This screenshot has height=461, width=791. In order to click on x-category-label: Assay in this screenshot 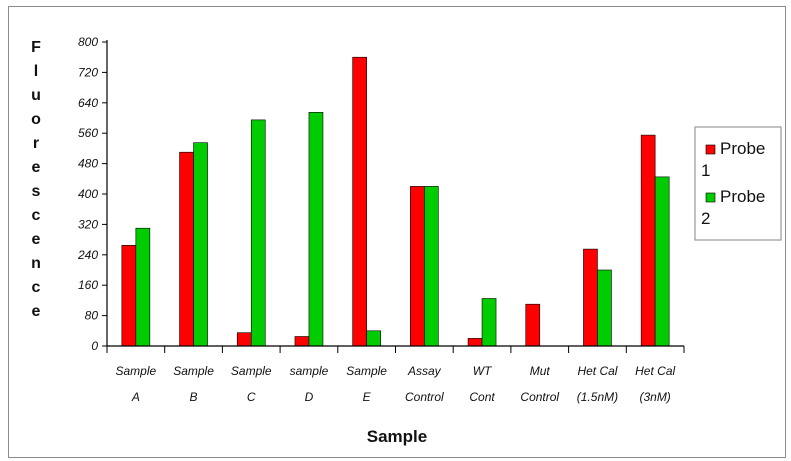, I will do `click(424, 371)`.